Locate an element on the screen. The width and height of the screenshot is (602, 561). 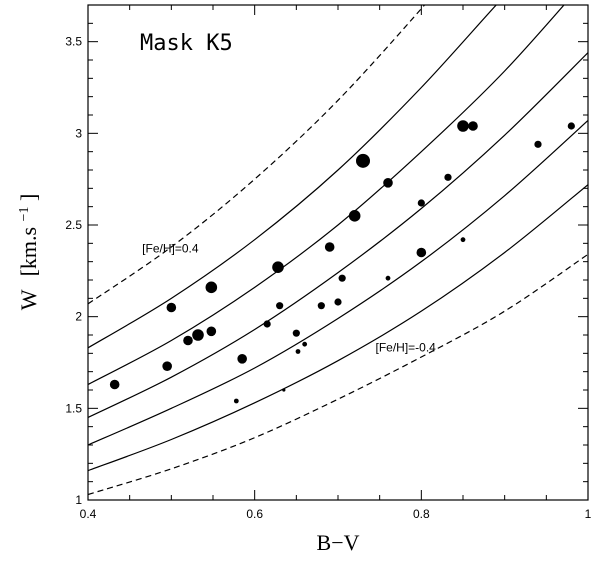
y-axis-title-main: W is located at coordinates (28, 299).